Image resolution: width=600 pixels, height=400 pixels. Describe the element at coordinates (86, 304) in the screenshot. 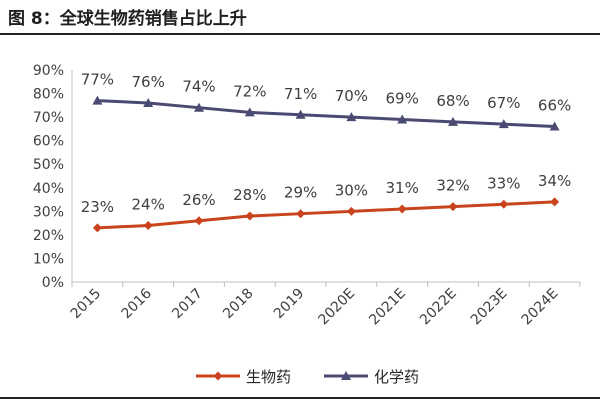

I see `x-tick-label: 2015` at that location.